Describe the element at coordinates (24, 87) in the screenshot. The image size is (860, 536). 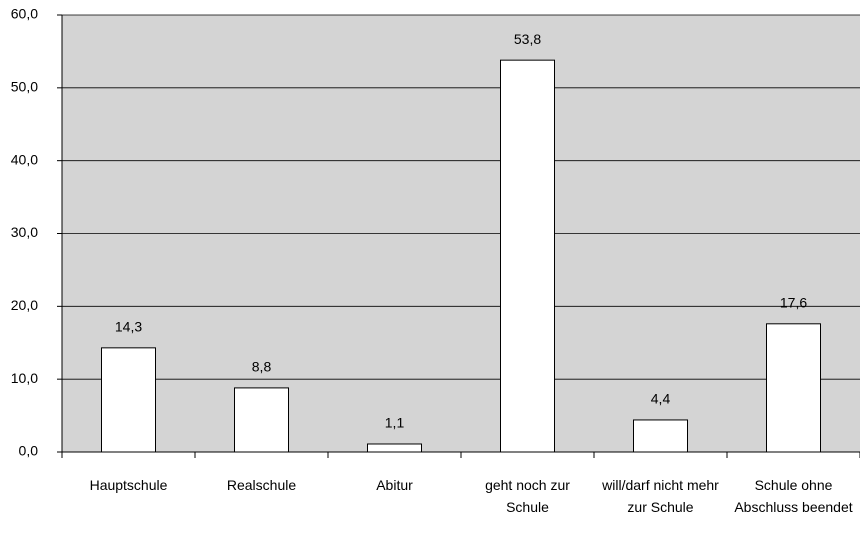
I see `y-tick-label: 50,0` at that location.